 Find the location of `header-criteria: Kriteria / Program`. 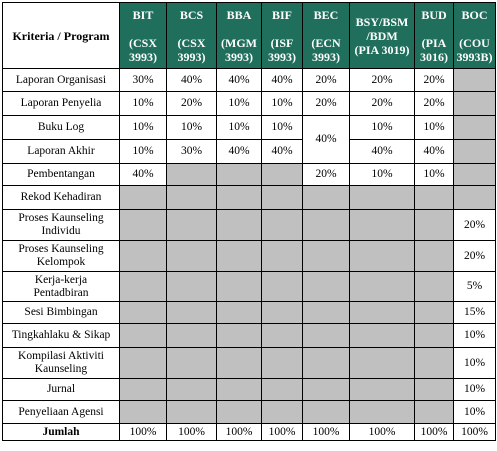

header-criteria: Kriteria / Program is located at coordinates (61, 35).